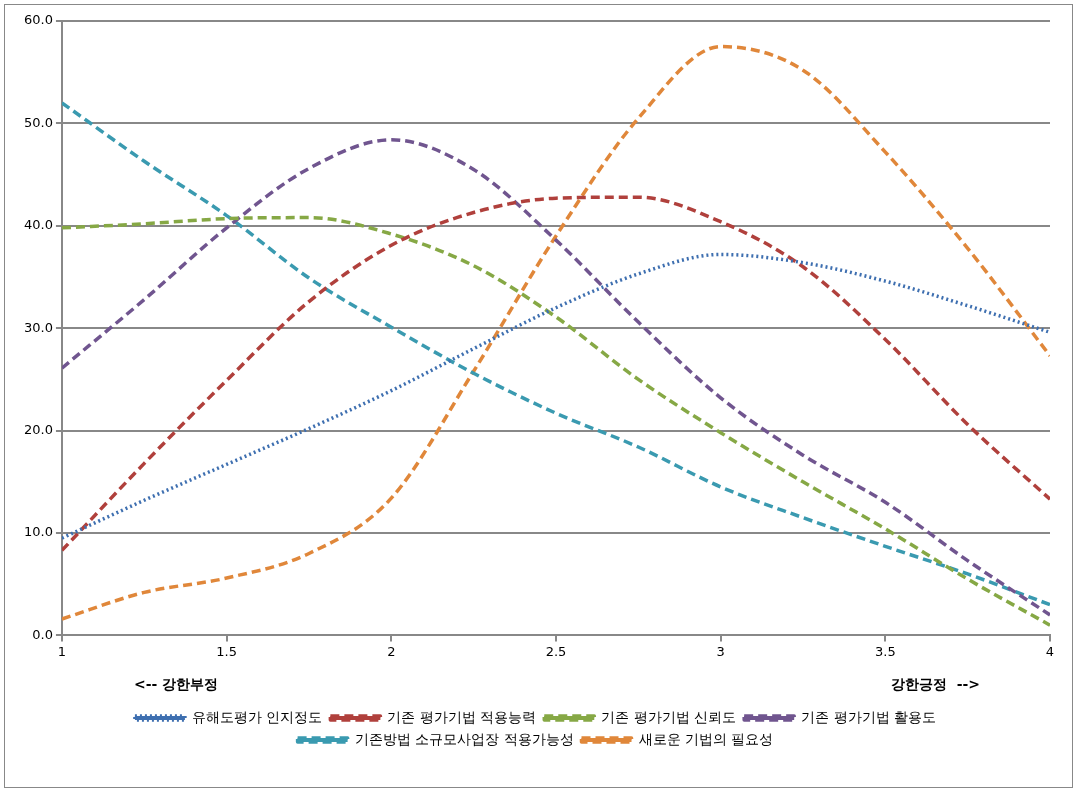  What do you see at coordinates (226, 651) in the screenshot?
I see `x-tick-label: 1.5` at bounding box center [226, 651].